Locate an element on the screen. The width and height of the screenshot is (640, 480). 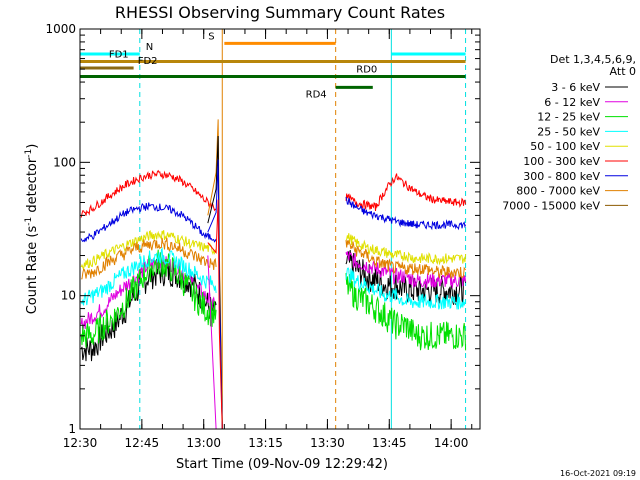
legend-title-line: Det 1,3,4,5,6,9, is located at coordinates (593, 59).